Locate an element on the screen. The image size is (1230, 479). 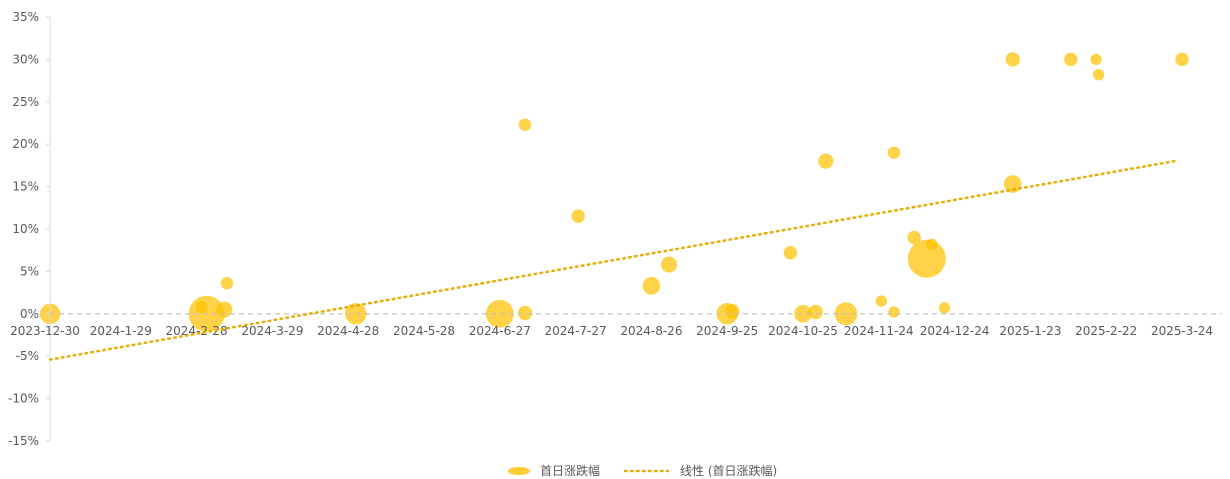
y-tick-label: 15% is located at coordinates (25, 187).